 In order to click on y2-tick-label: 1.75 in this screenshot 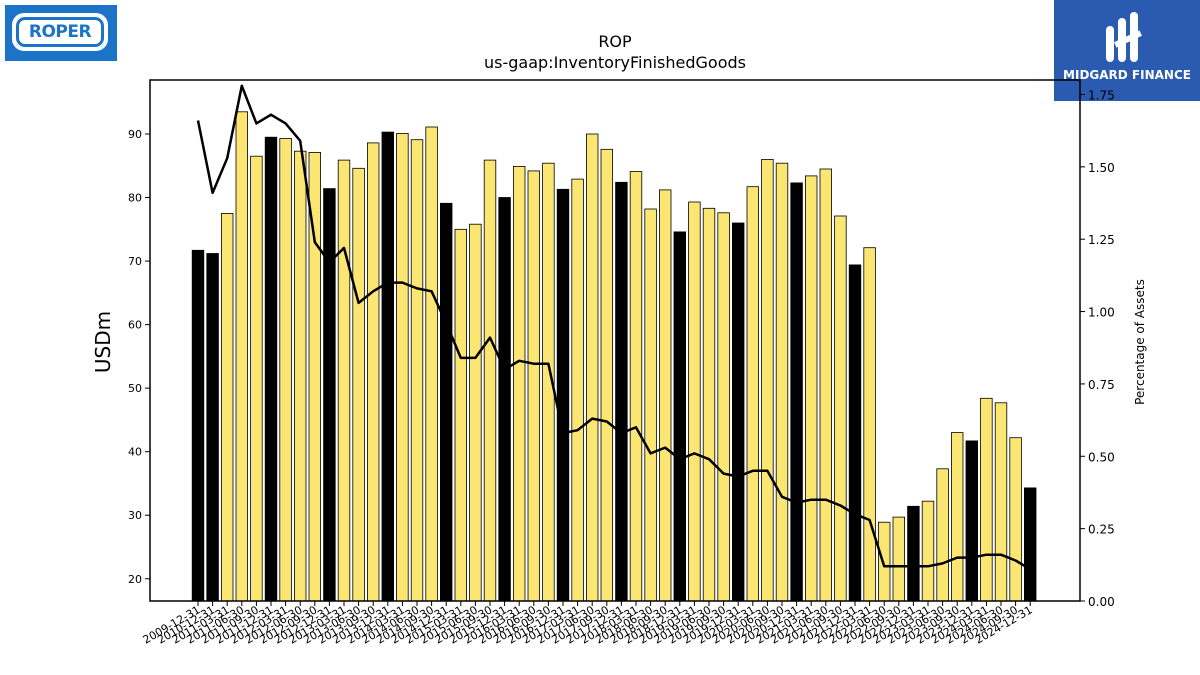, I will do `click(1101, 95)`.